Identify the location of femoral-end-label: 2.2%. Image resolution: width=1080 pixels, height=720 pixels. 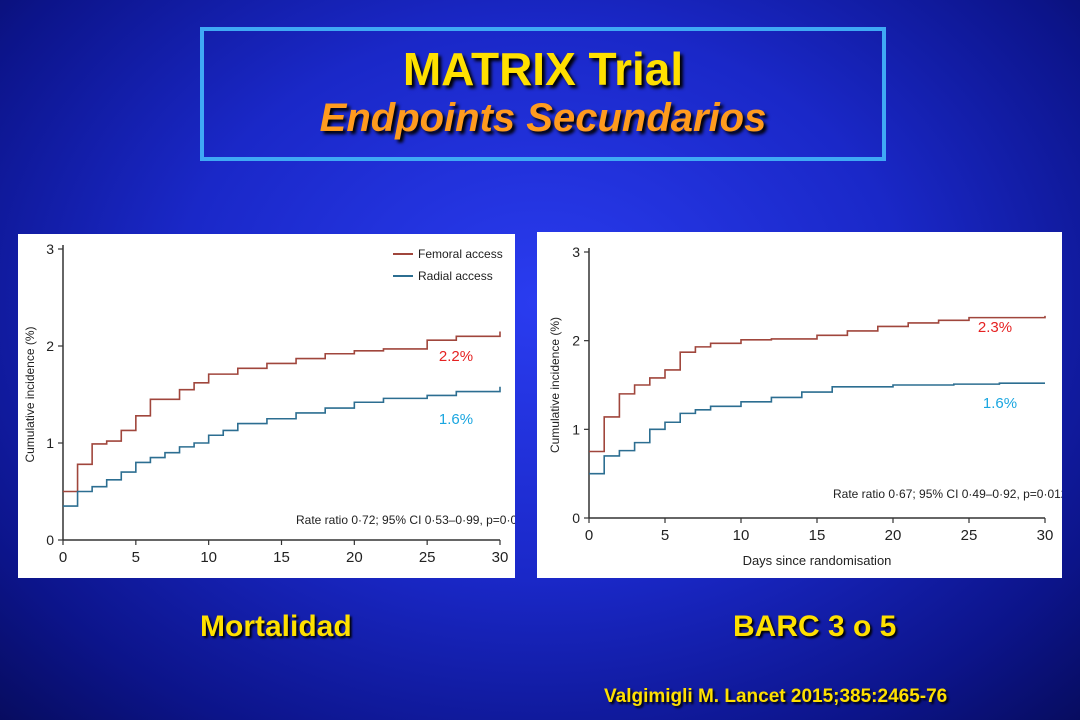
(456, 356).